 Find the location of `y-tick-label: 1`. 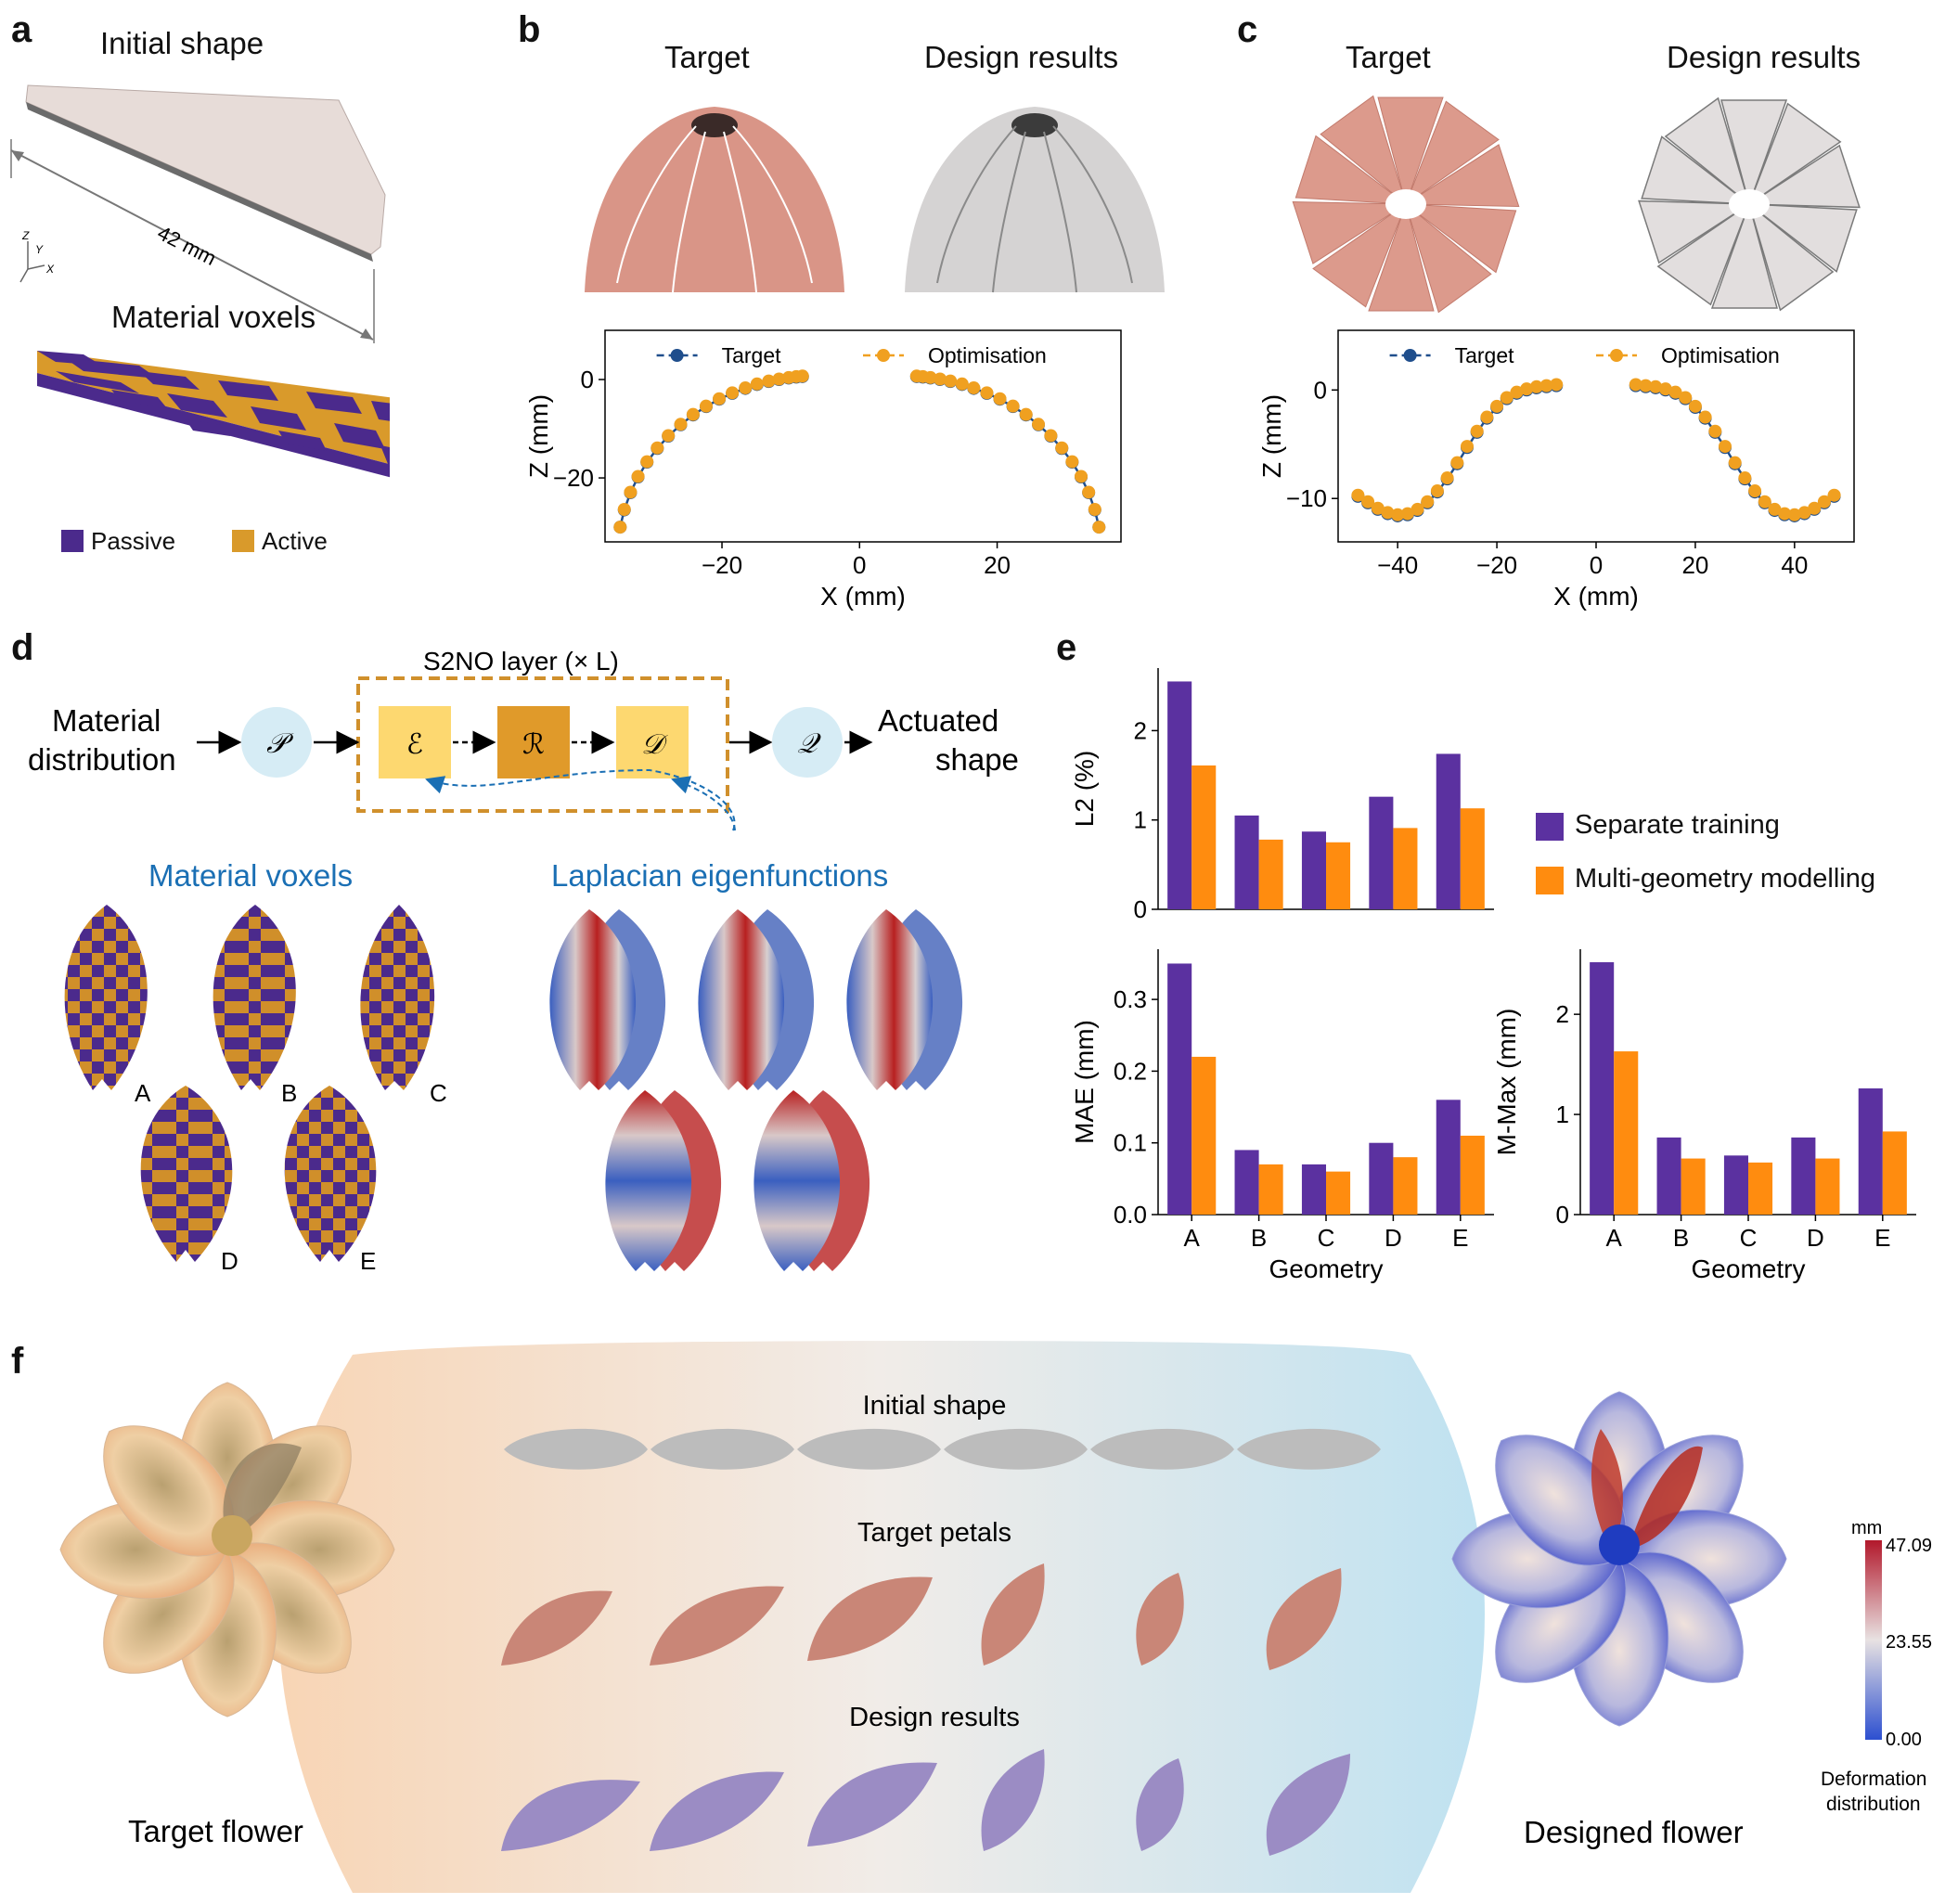

y-tick-label: 1 is located at coordinates (1562, 1114).